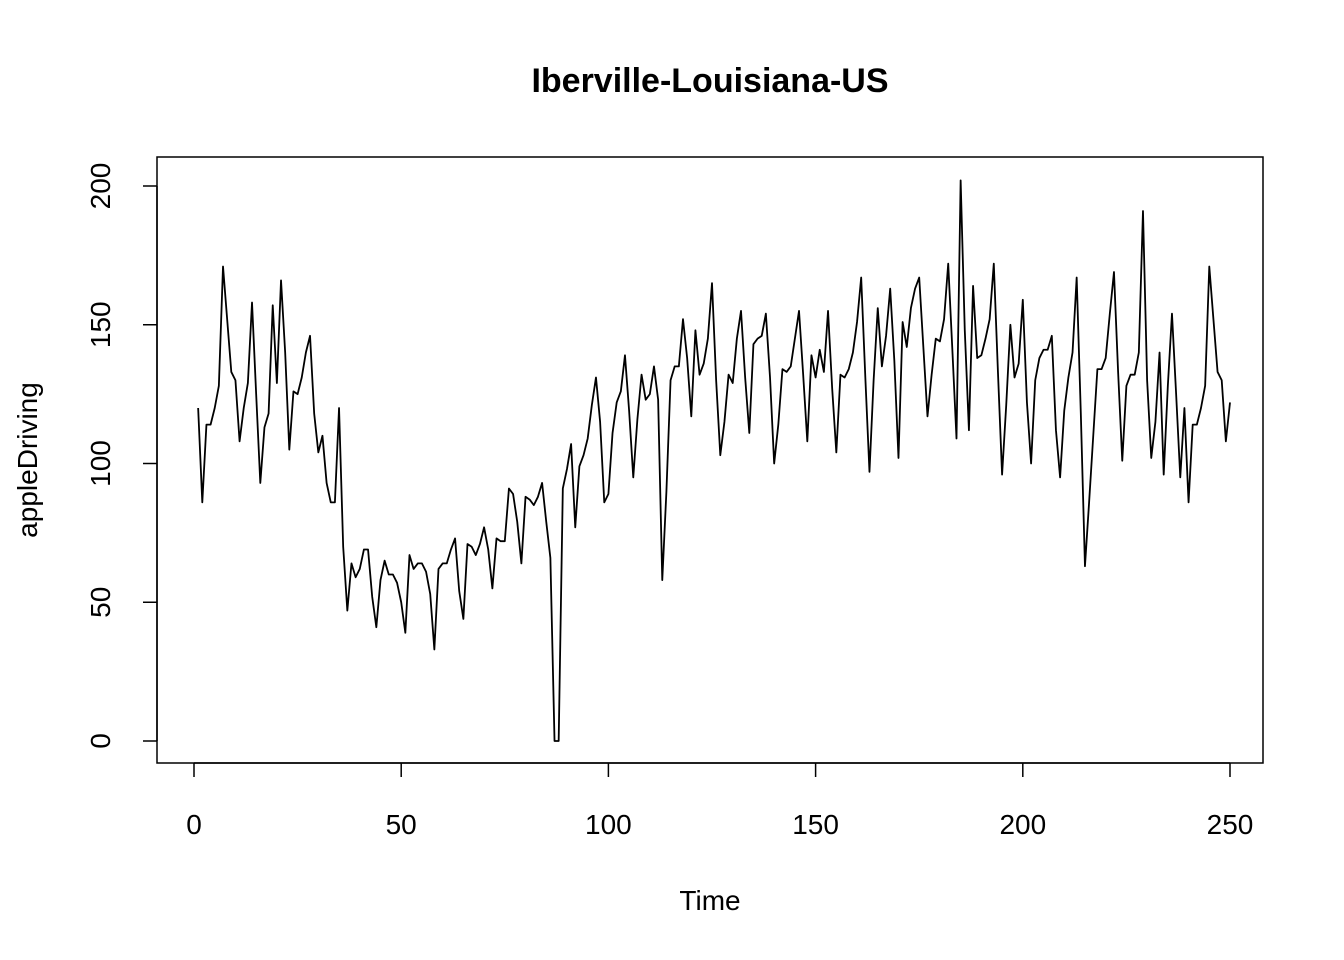 This screenshot has width=1344, height=960. What do you see at coordinates (27, 460) in the screenshot?
I see `y-axis-label: appleDriving` at bounding box center [27, 460].